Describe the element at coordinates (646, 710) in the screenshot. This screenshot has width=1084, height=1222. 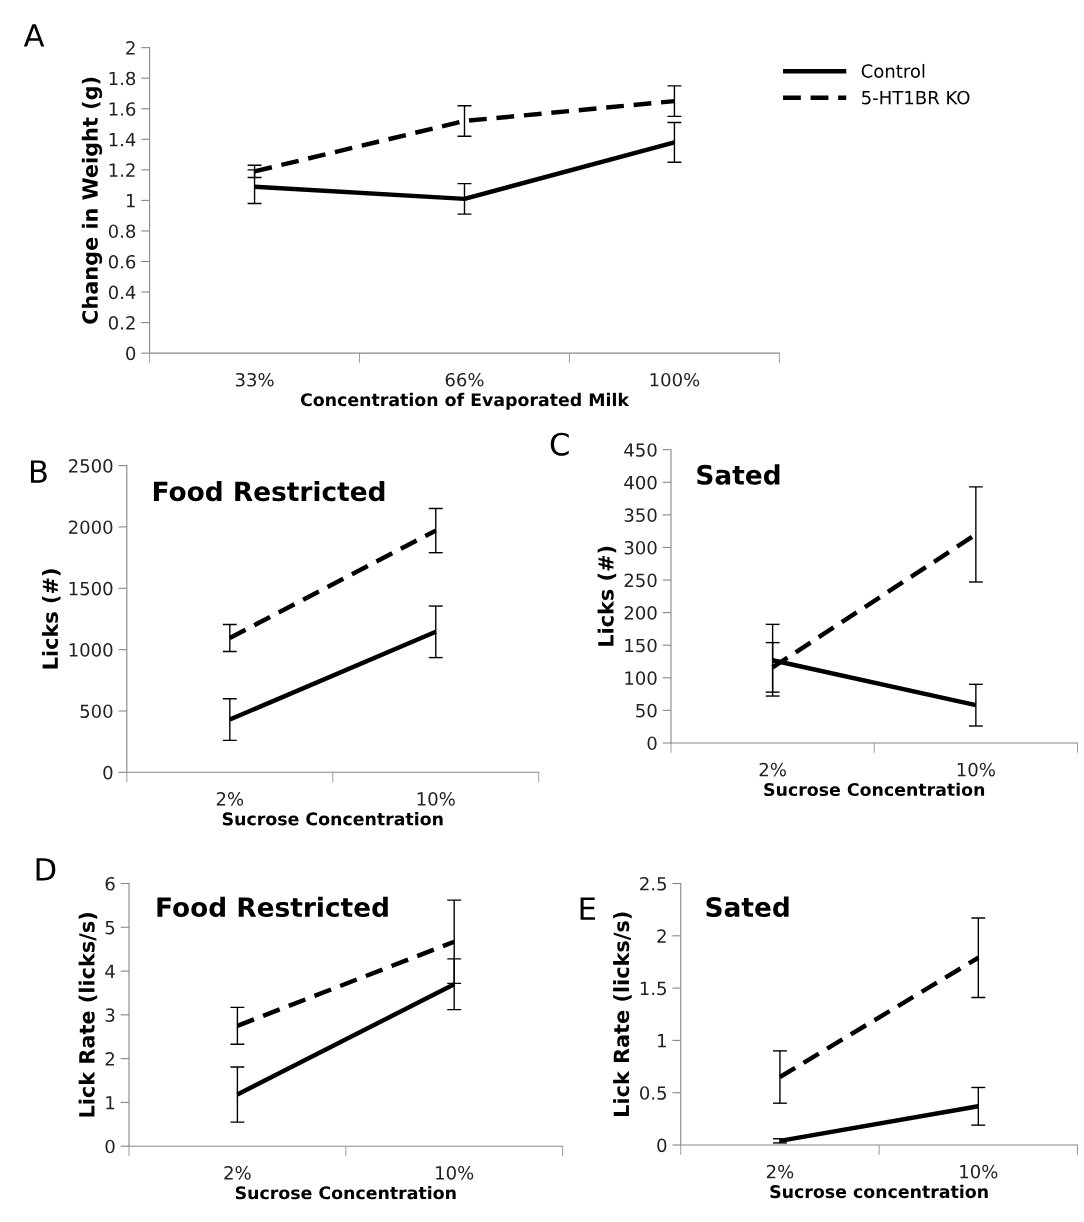
I see `y-tick-label: 50` at that location.